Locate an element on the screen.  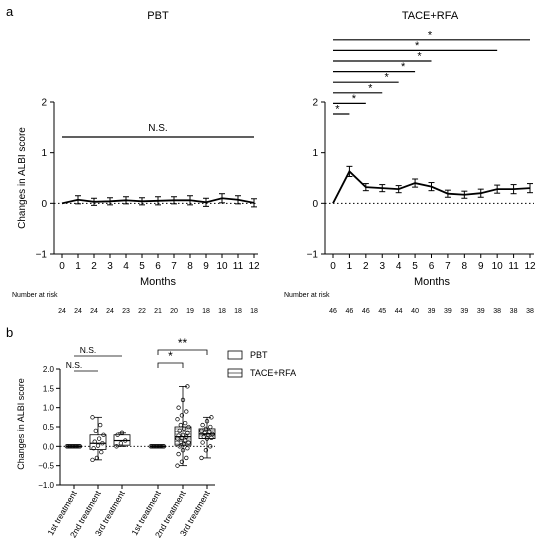
pbt-risk-label: Number at risk is located at coordinates (35, 295).